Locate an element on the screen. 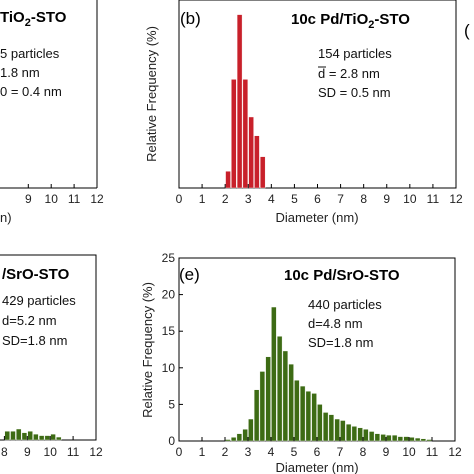  panel-e-y-tick-label: 25 is located at coordinates (169, 258).